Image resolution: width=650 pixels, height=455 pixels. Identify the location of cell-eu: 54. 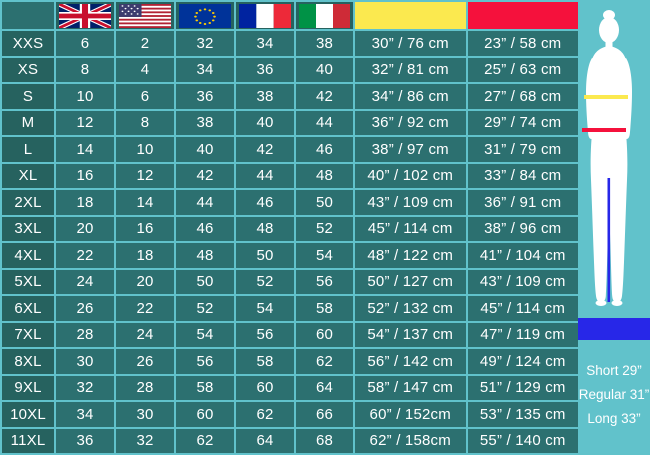
(205, 334).